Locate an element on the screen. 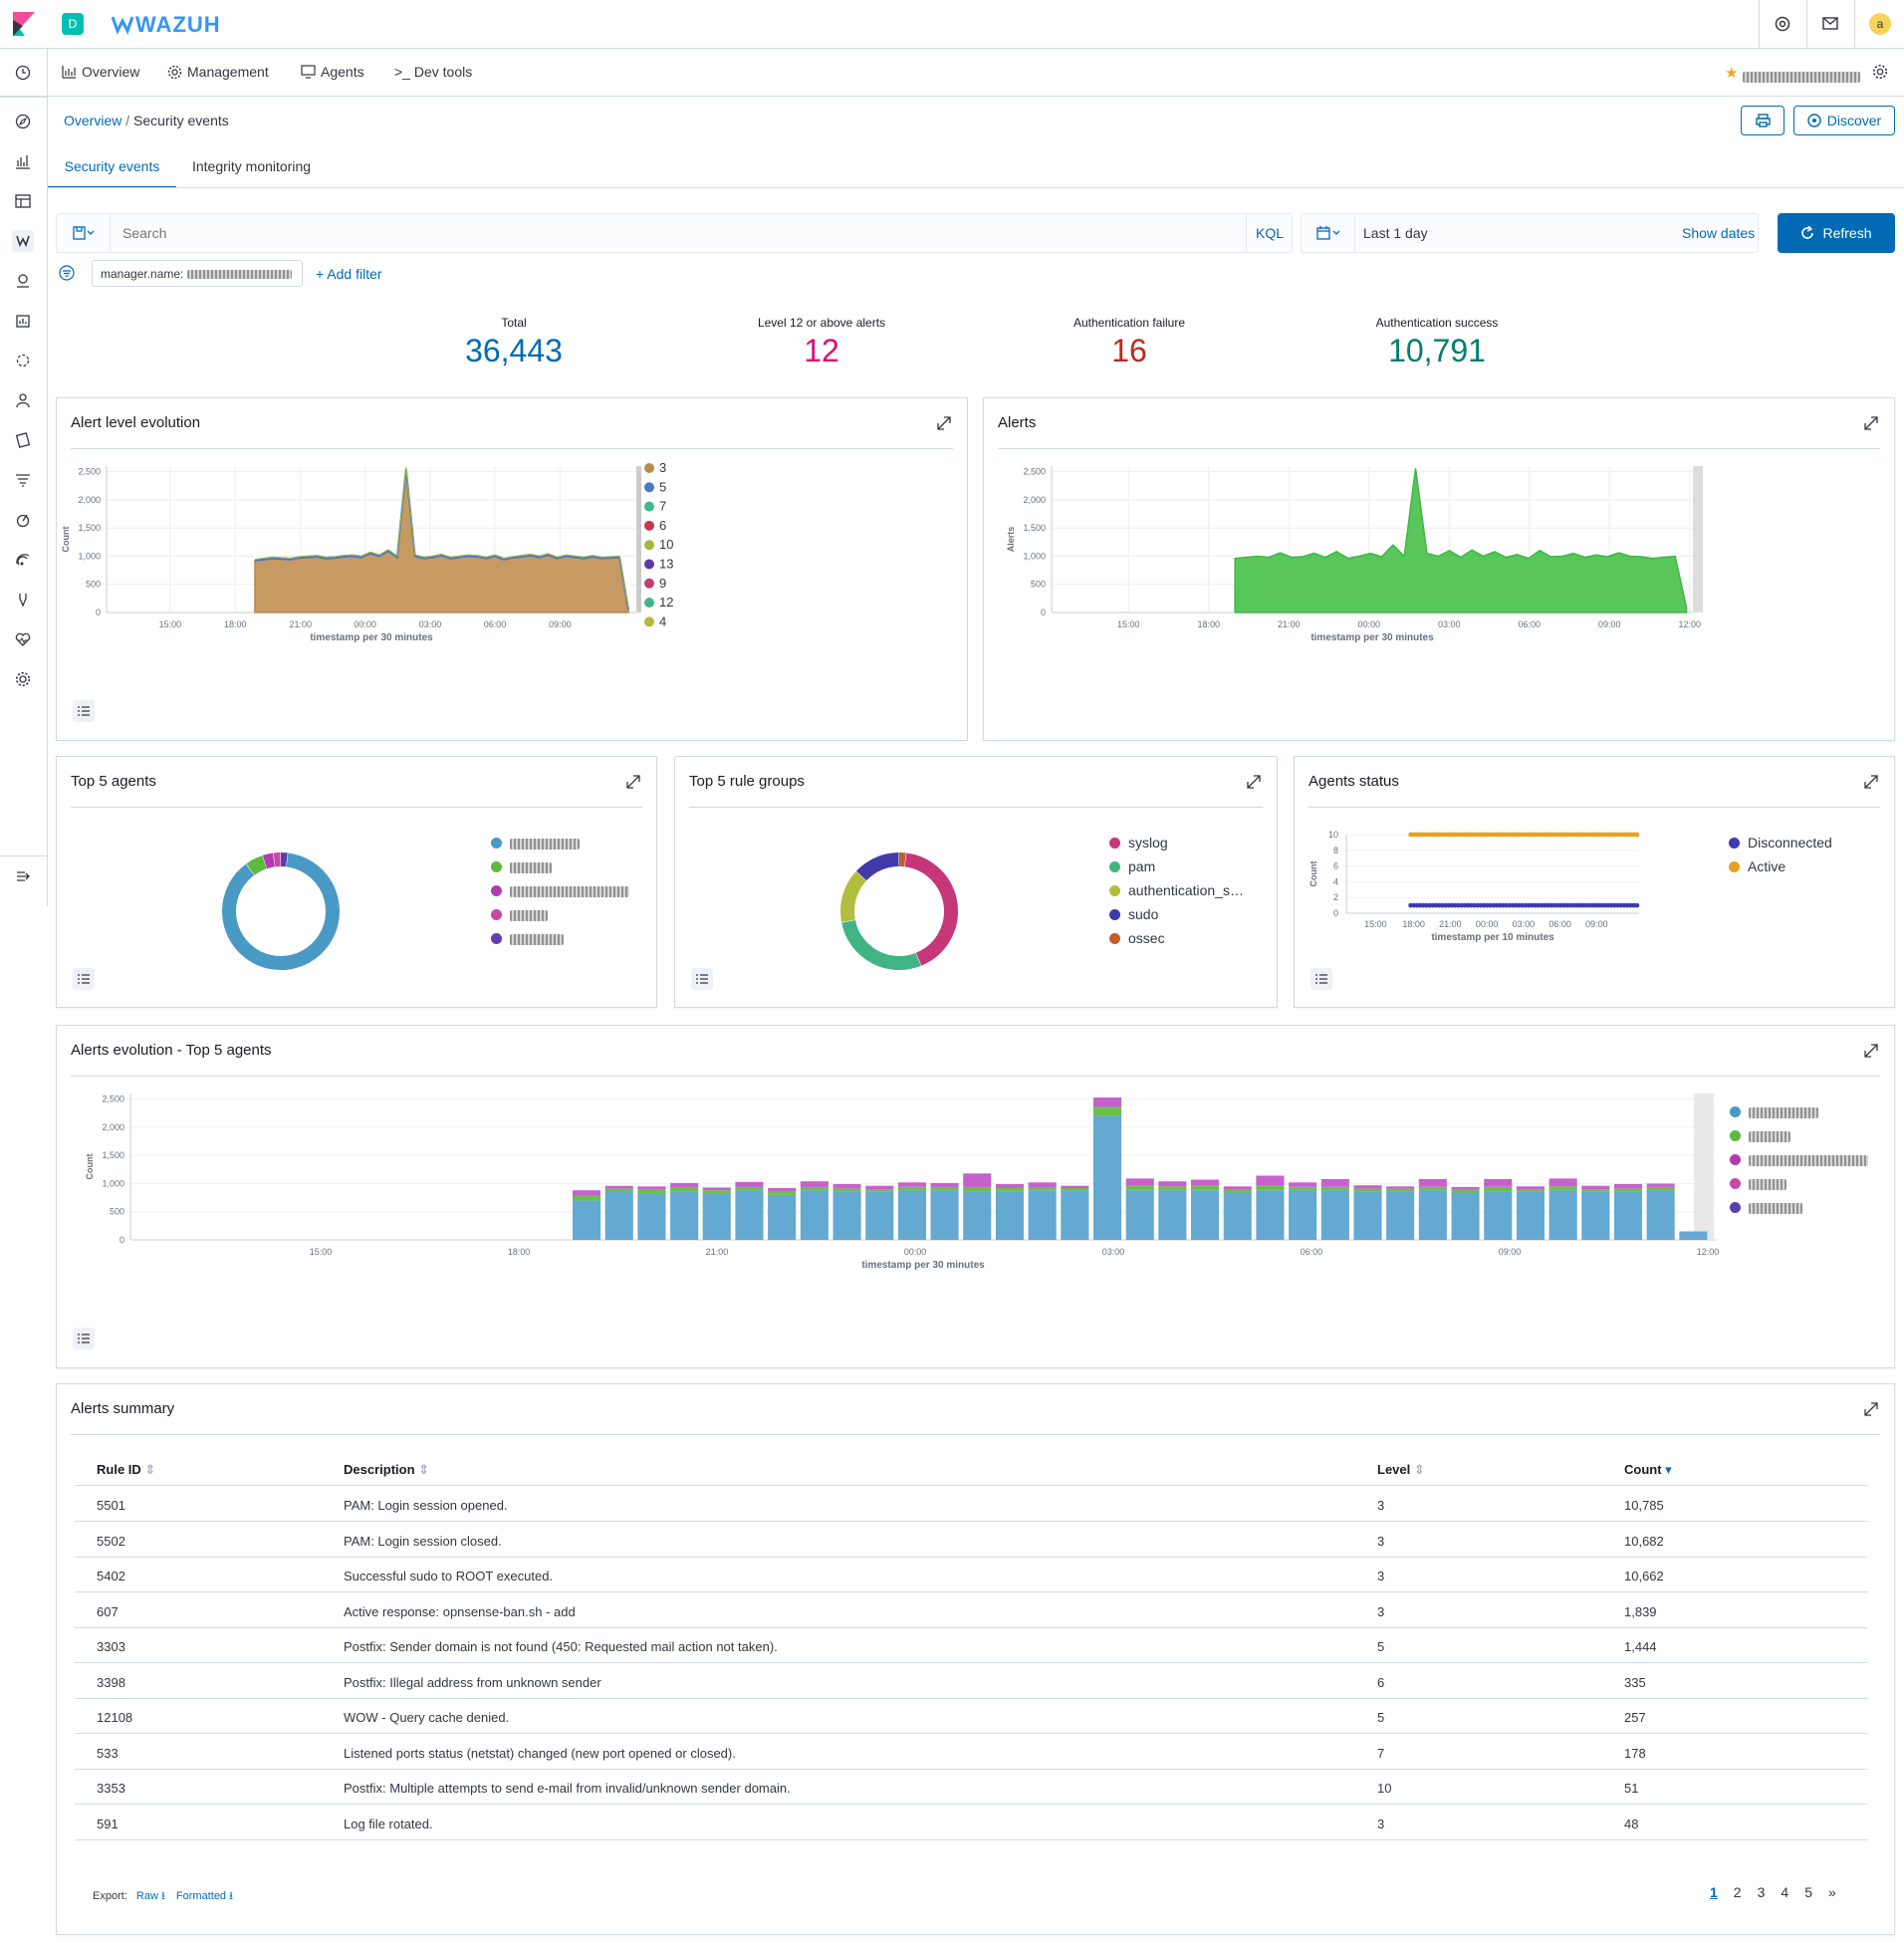 The width and height of the screenshot is (1904, 1943). legend-active: Active is located at coordinates (1757, 866).